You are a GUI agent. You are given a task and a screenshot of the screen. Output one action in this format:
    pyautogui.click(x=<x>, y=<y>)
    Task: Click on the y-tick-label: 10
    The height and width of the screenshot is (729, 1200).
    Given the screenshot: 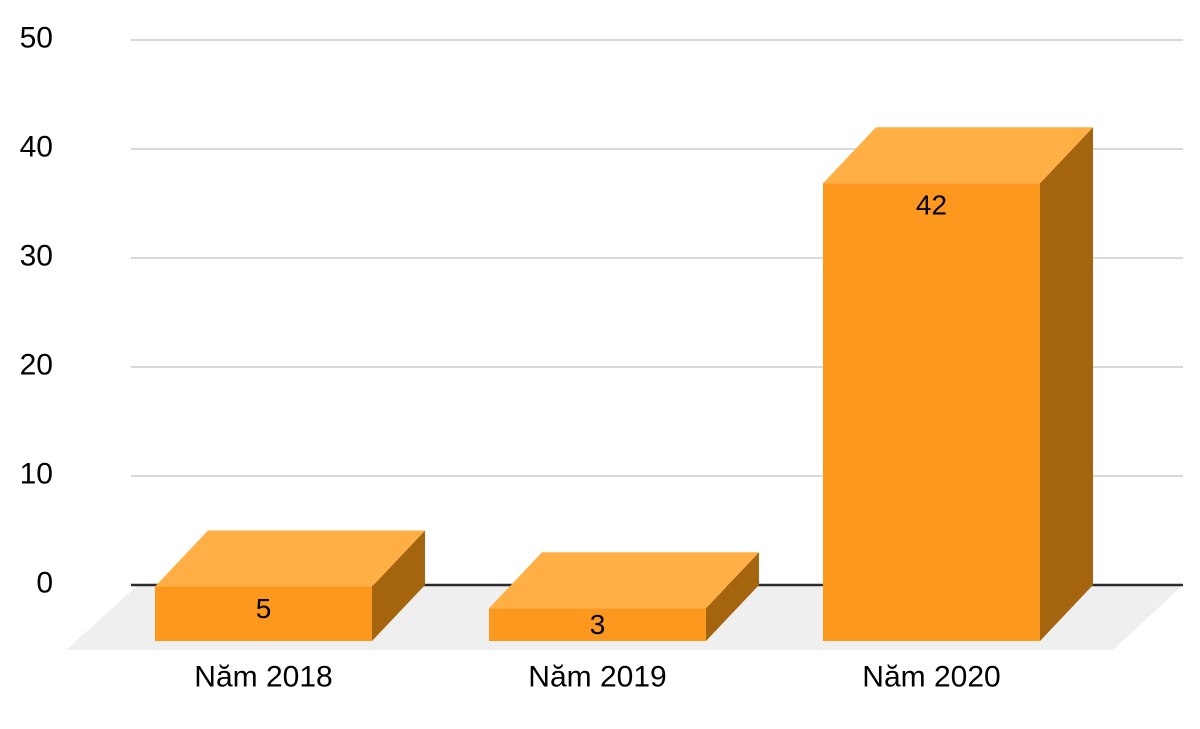 What is the action you would take?
    pyautogui.click(x=36, y=474)
    